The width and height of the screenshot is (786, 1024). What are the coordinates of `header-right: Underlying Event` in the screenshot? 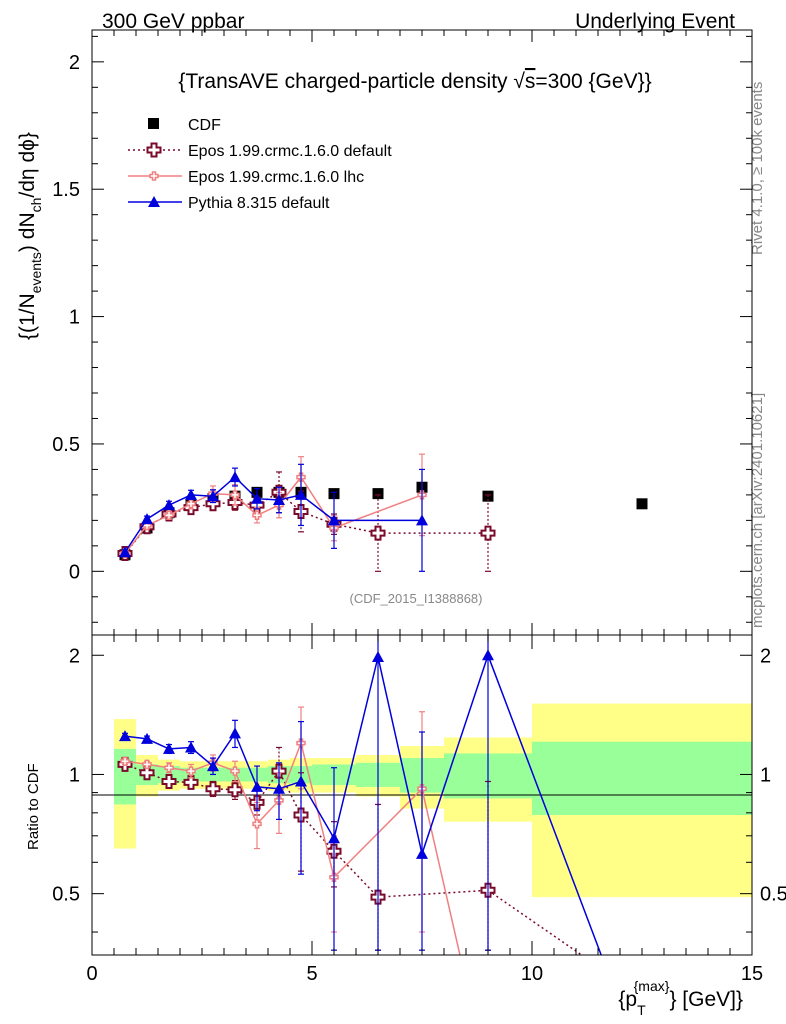 It's located at (655, 21).